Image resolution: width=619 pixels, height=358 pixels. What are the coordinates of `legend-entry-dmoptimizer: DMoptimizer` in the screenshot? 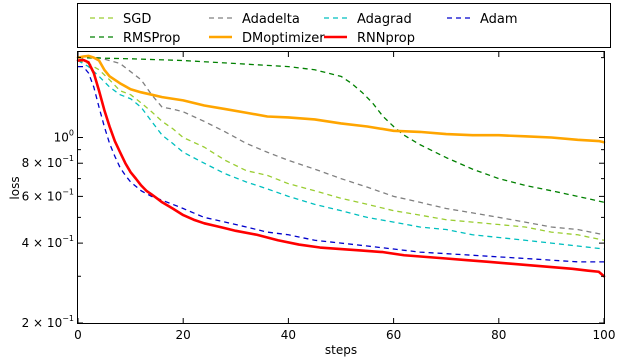 It's located at (267, 38).